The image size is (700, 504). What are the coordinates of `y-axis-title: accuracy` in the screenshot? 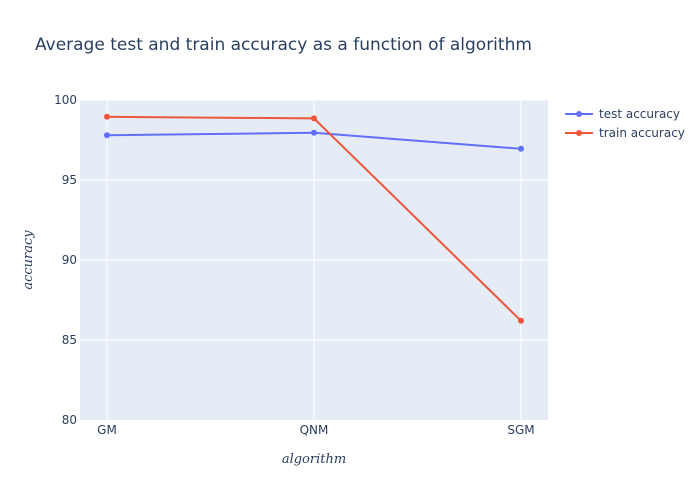 It's located at (28, 260).